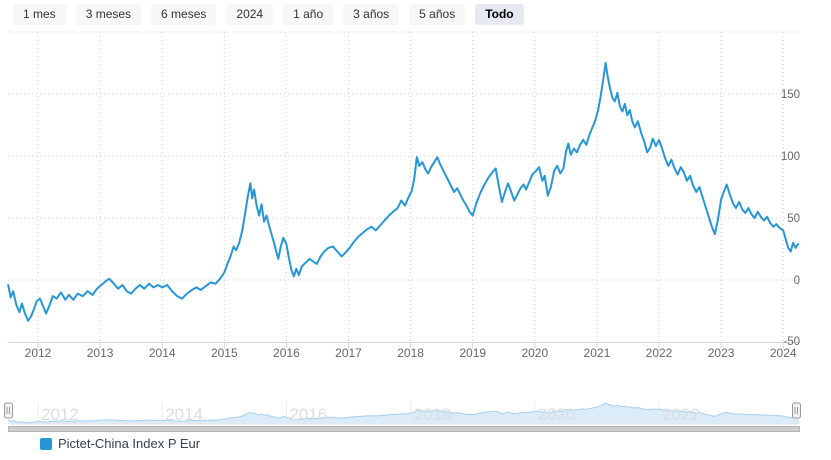 Image resolution: width=831 pixels, height=460 pixels. Describe the element at coordinates (557, 414) in the screenshot. I see `navigator-year-label: 2020` at that location.